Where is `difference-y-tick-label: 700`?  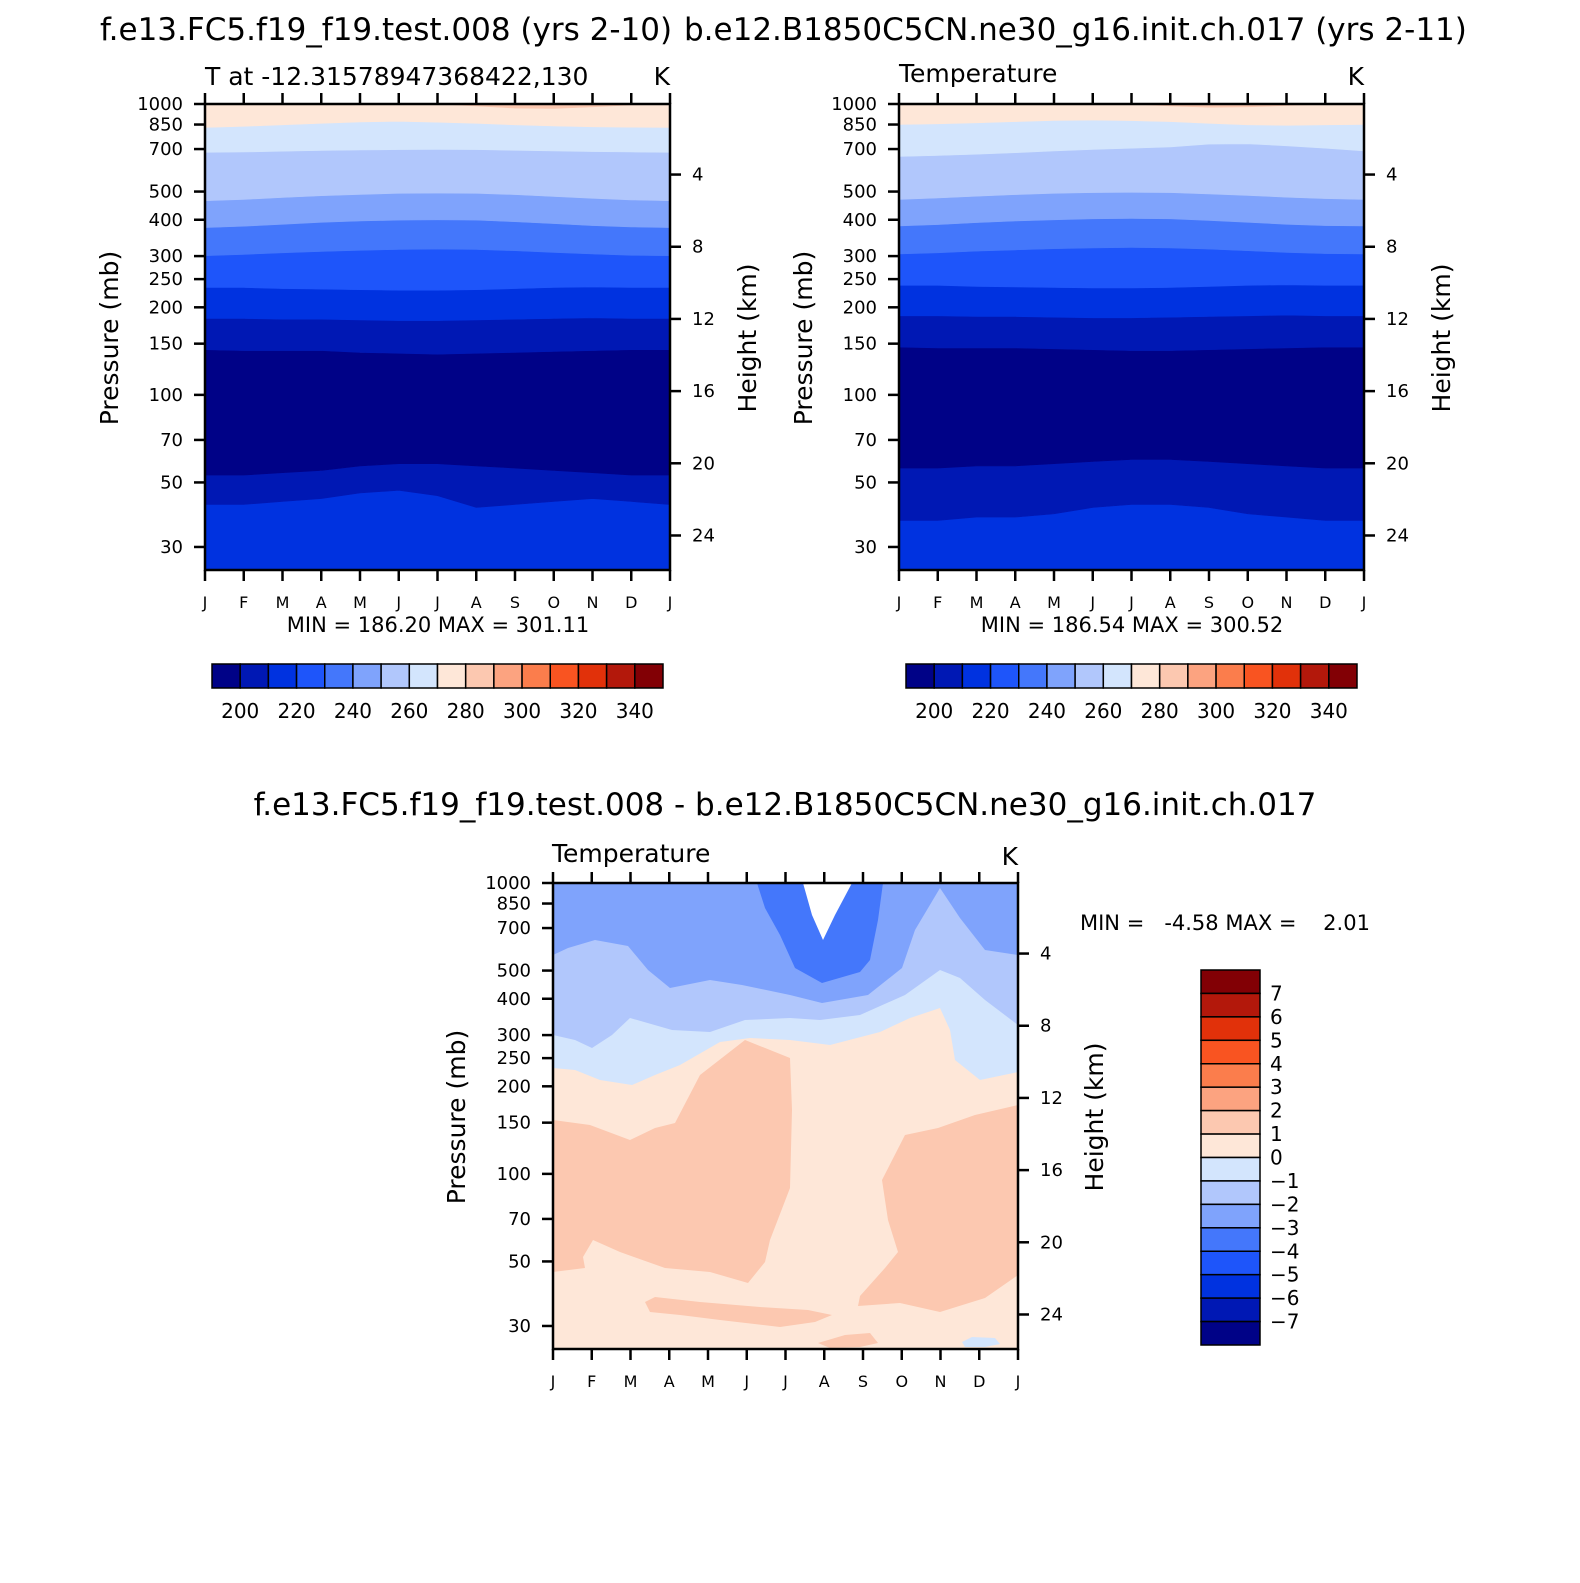 difference-y-tick-label: 700 is located at coordinates (514, 928).